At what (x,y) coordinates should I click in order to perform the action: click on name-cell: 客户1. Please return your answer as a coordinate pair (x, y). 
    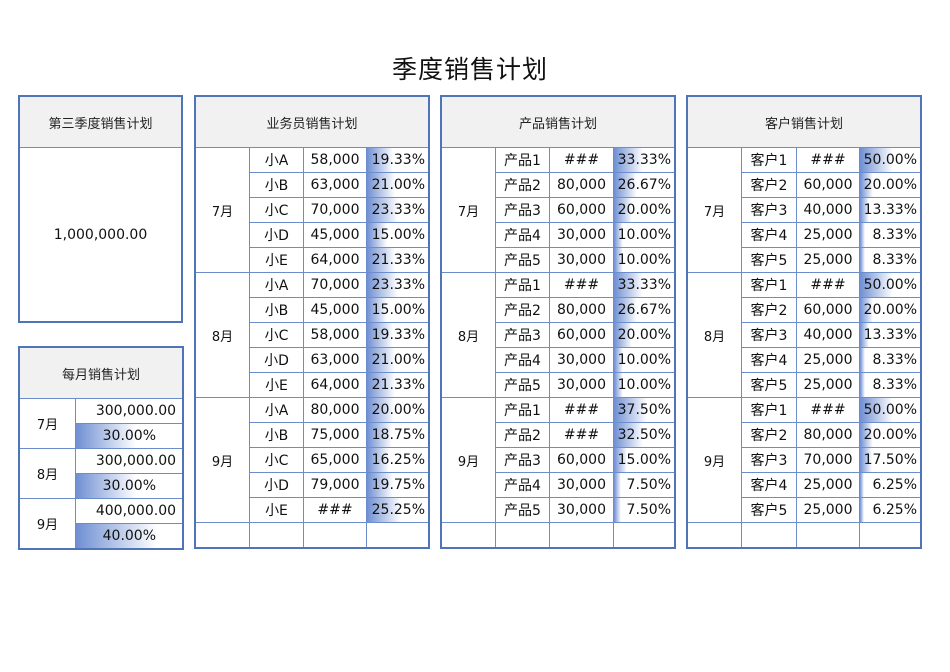
    Looking at the image, I should click on (769, 410).